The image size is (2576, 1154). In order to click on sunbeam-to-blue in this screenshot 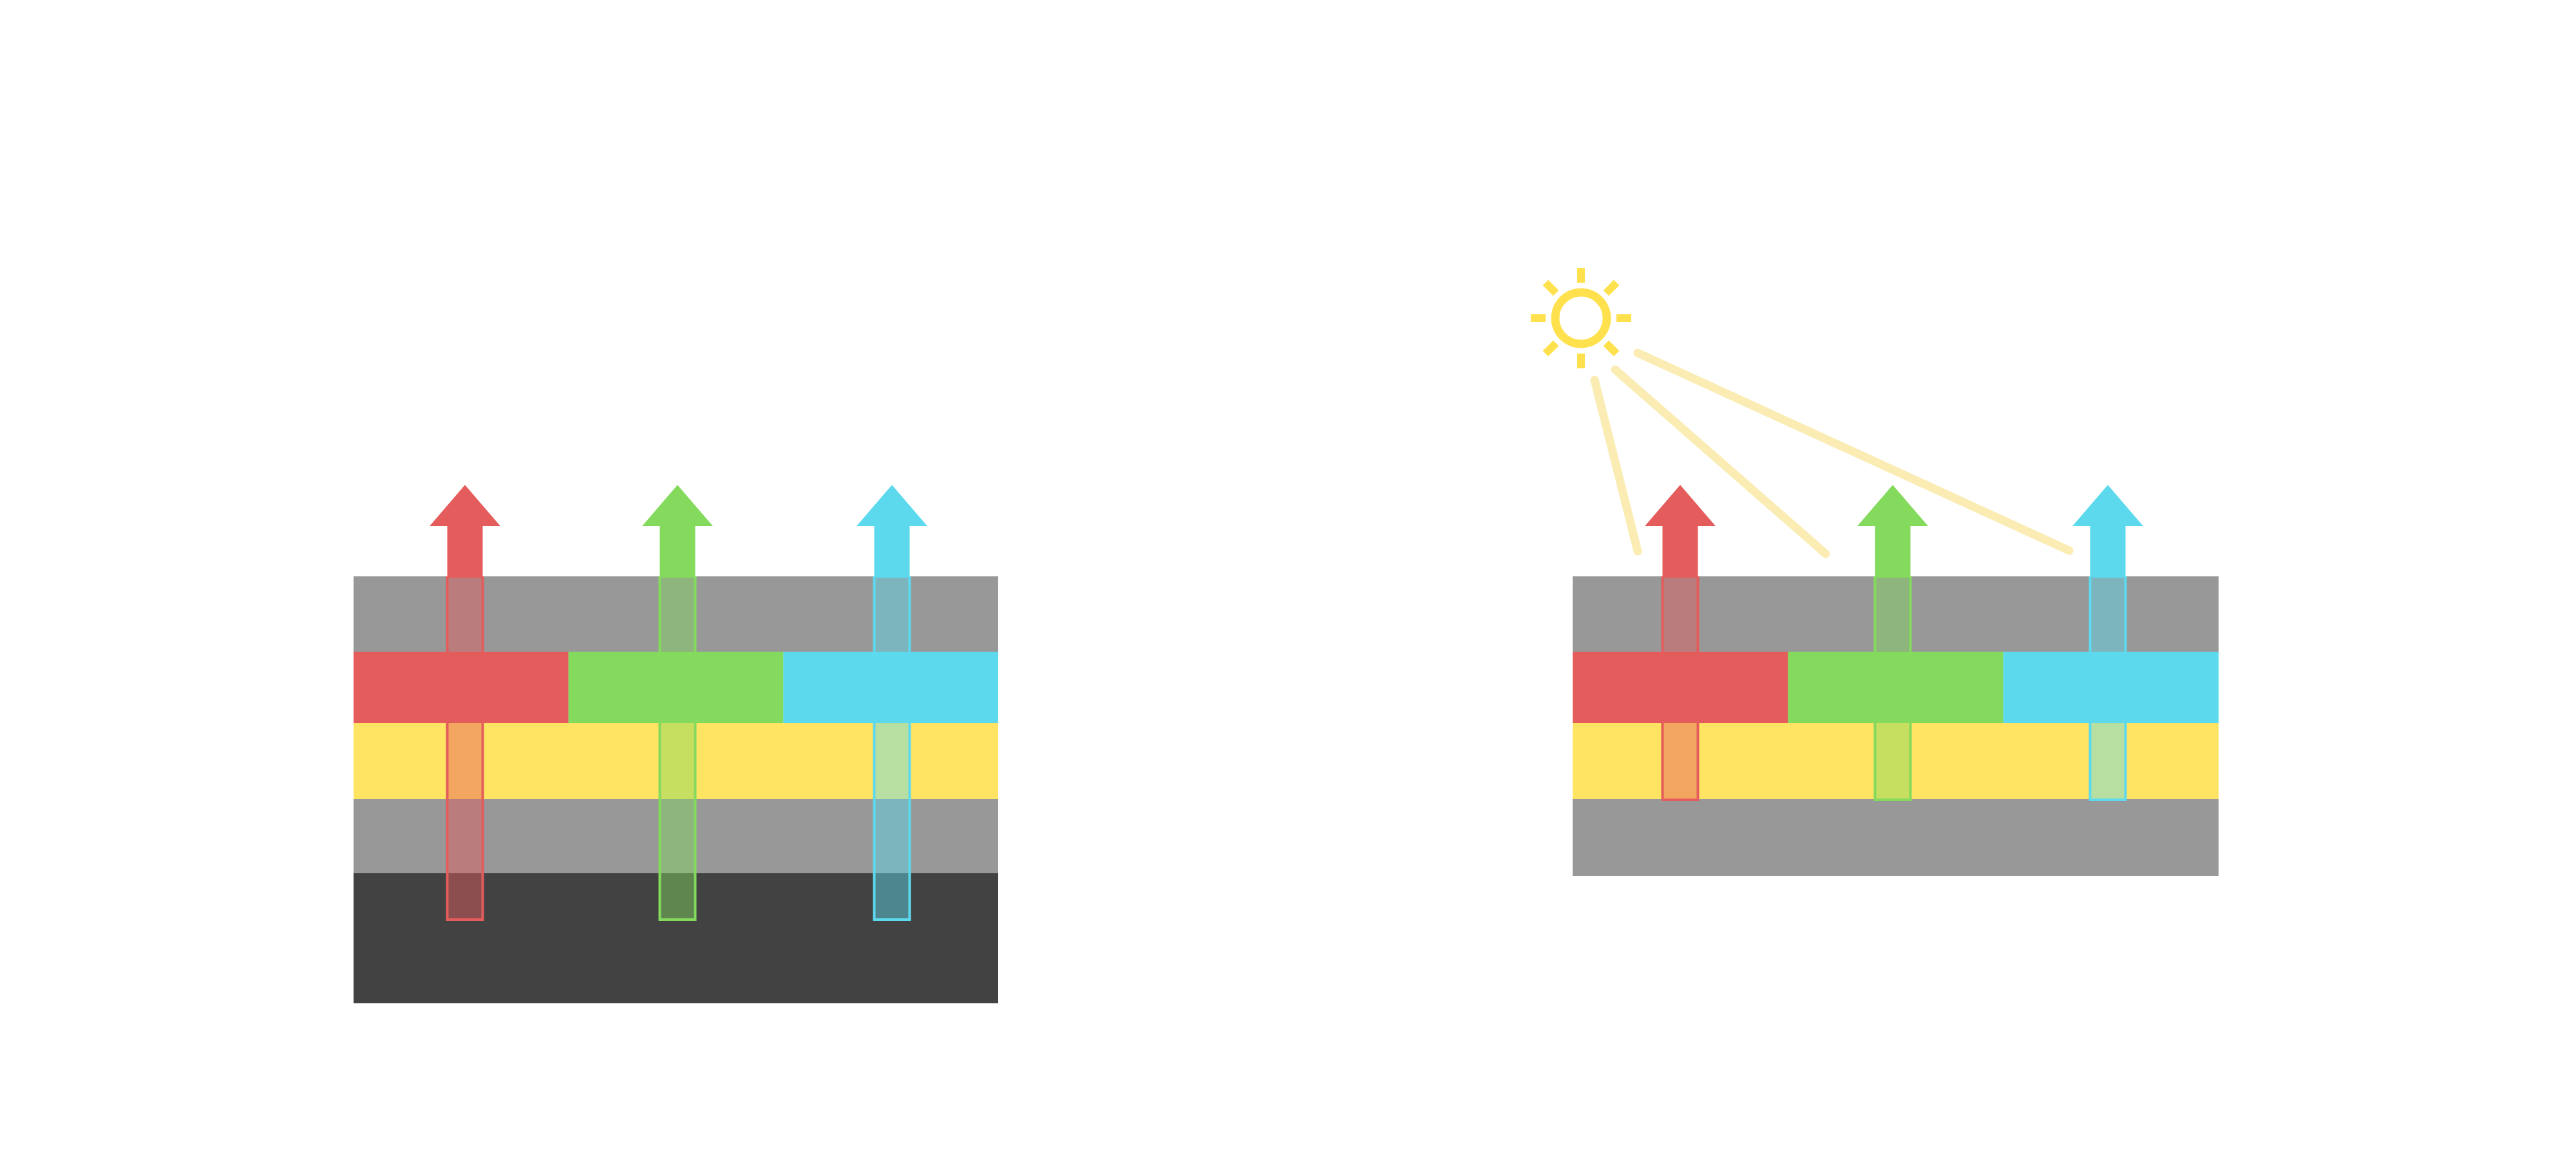, I will do `click(1853, 451)`.